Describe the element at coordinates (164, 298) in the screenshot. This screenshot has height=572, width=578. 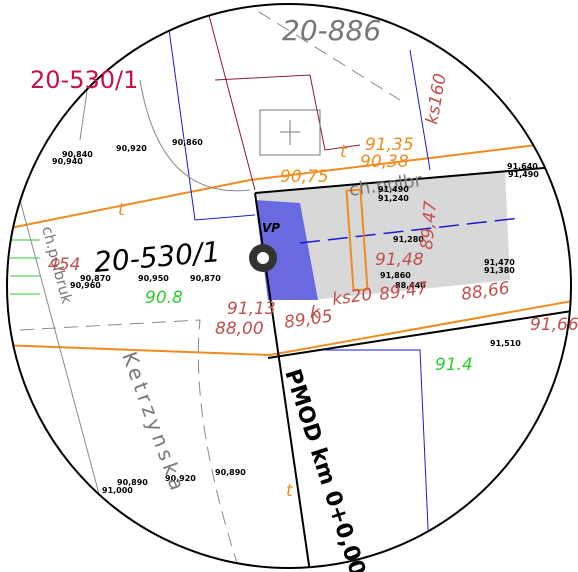
I see `label: 90.8` at that location.